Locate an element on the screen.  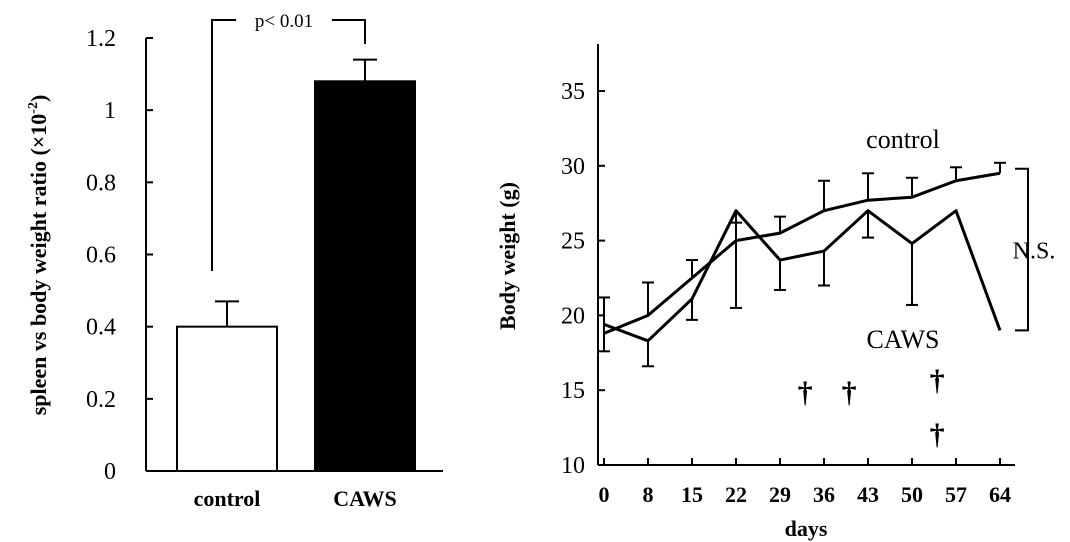
p-value-label: p< 0.01 is located at coordinates (284, 21).